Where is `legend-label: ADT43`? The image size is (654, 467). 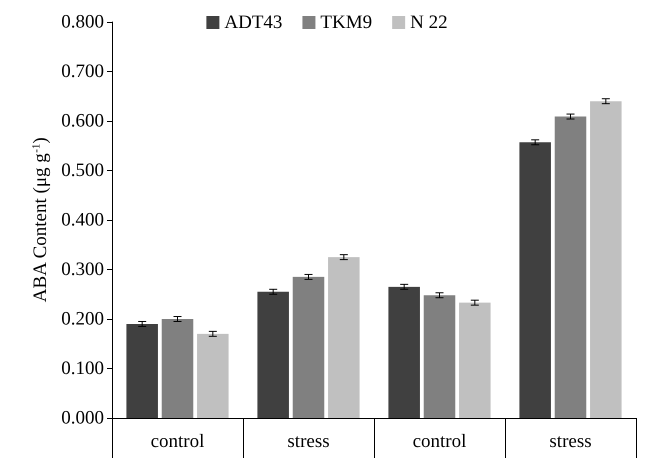
legend-label: ADT43 is located at coordinates (253, 22).